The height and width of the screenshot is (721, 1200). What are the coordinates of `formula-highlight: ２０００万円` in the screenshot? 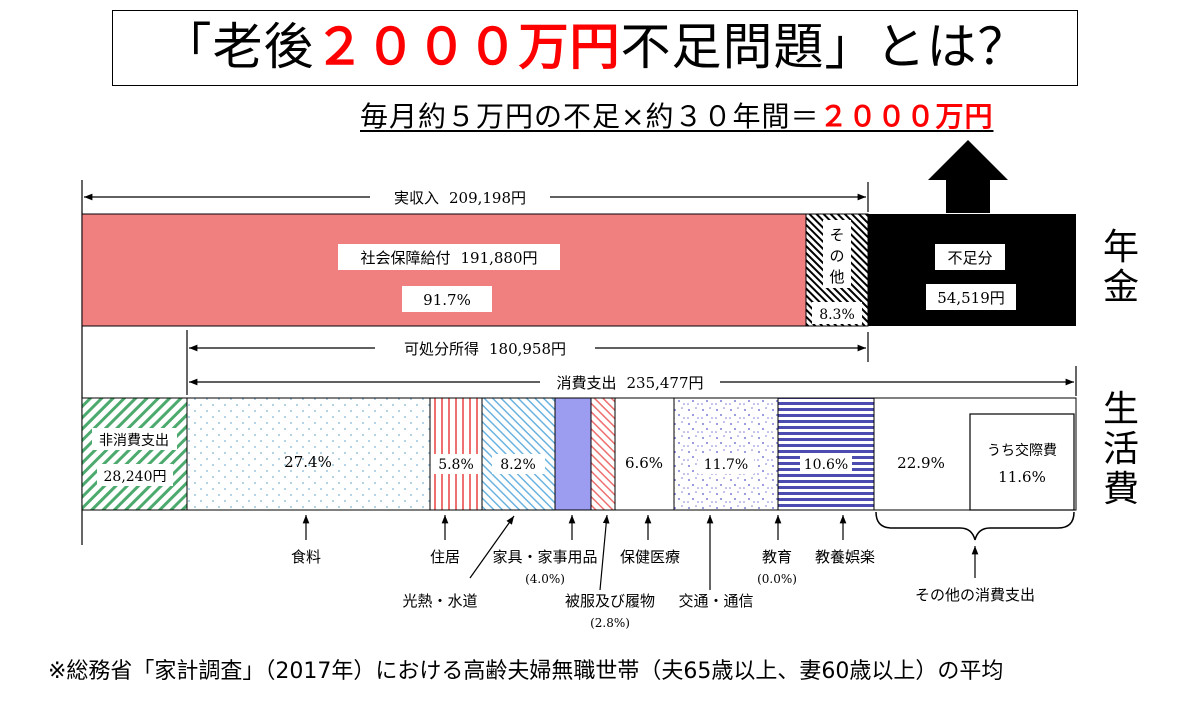 It's located at (906, 116).